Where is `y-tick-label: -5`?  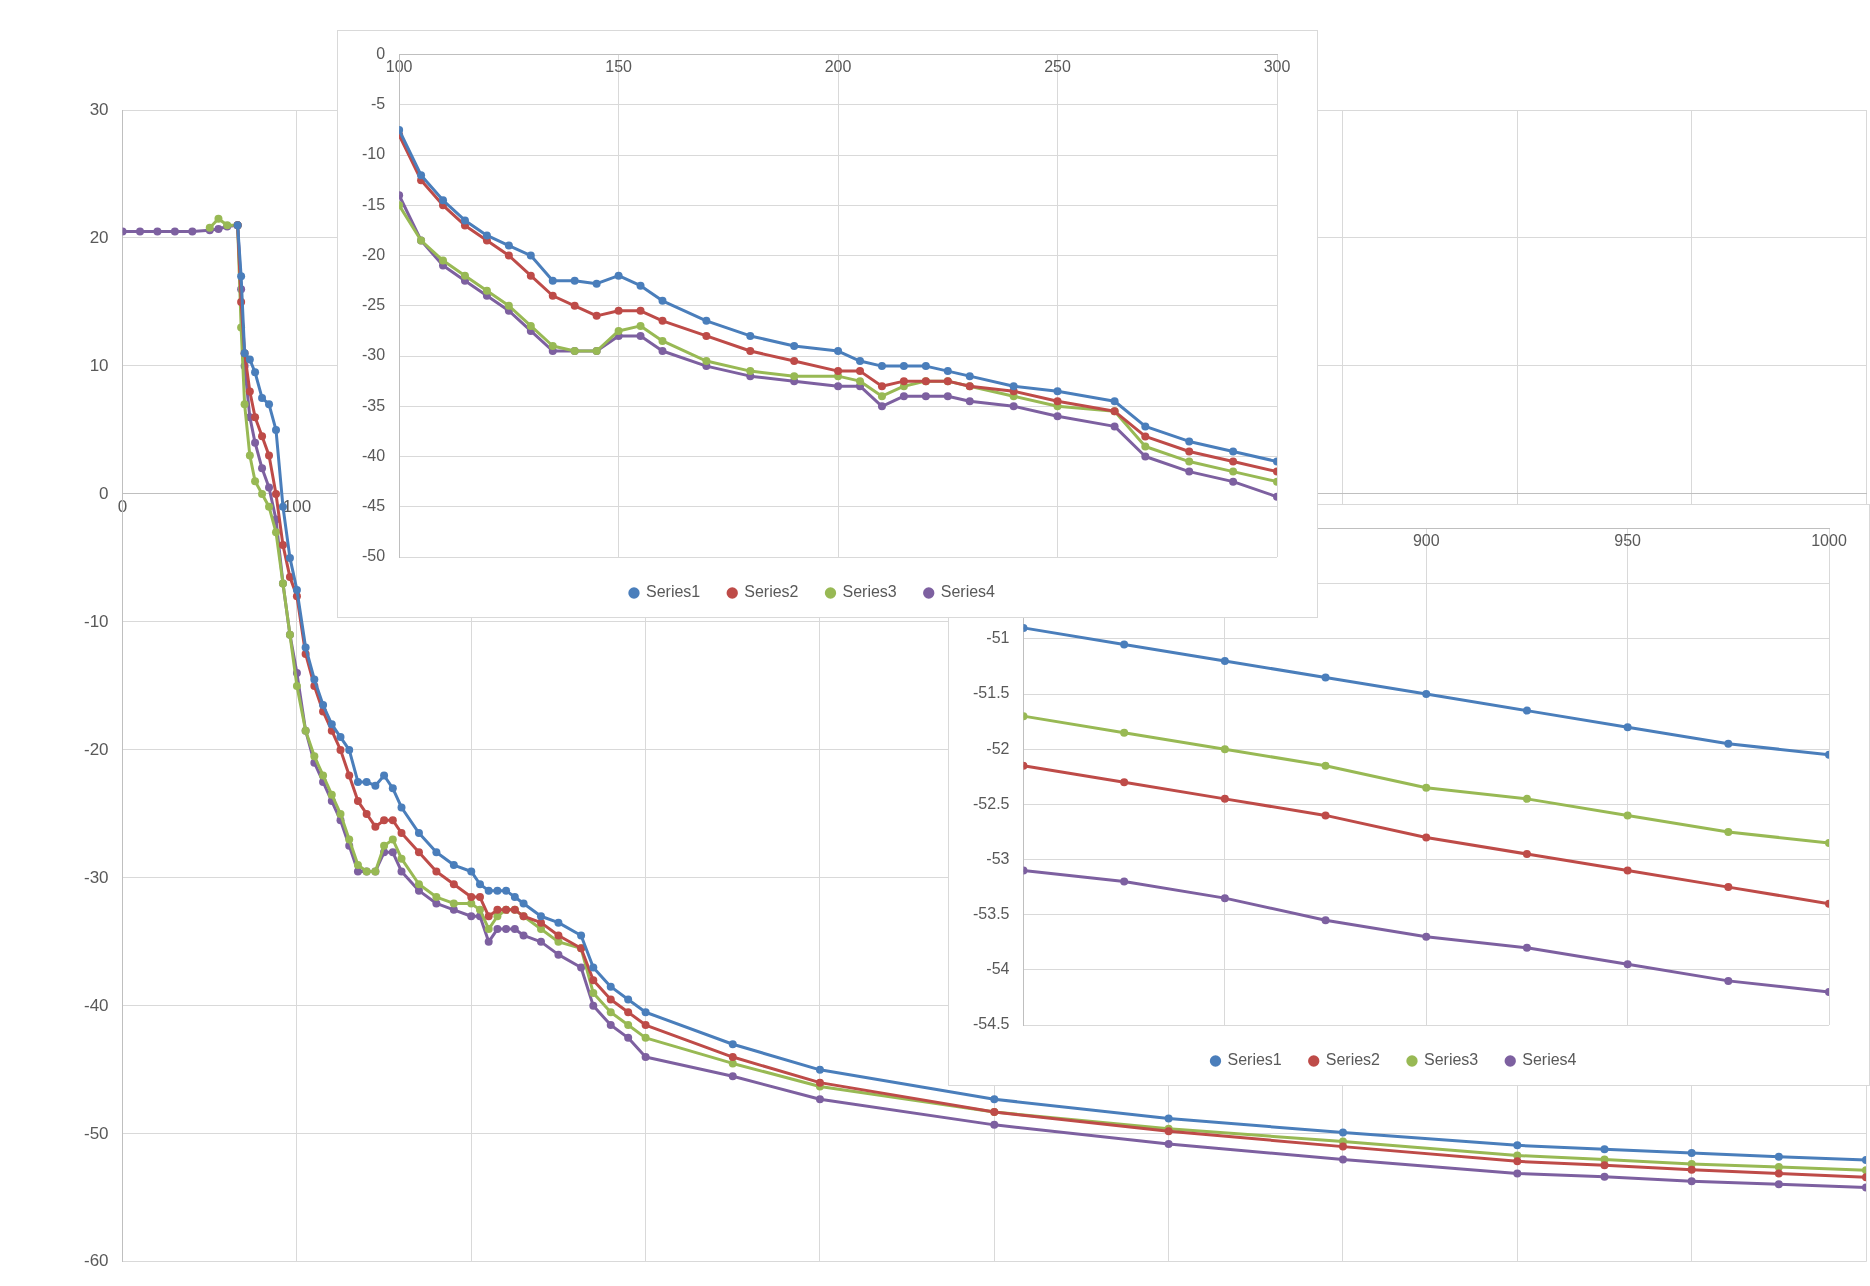 y-tick-label: -5 is located at coordinates (378, 104).